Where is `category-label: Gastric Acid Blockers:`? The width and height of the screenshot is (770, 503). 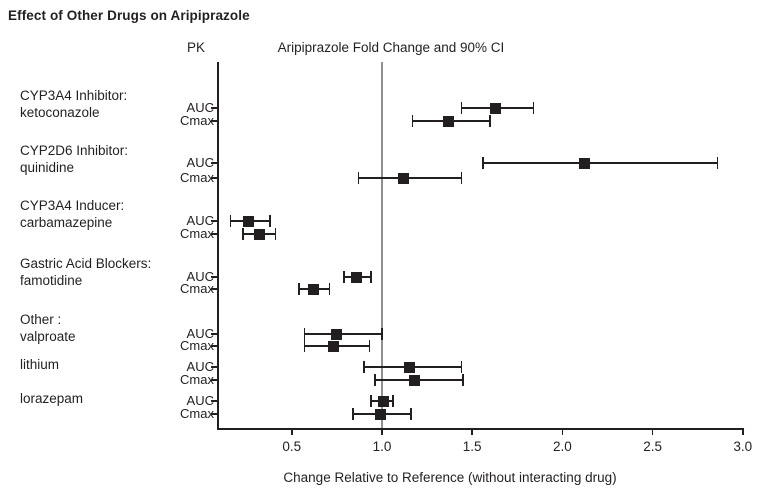
category-label: Gastric Acid Blockers: is located at coordinates (86, 263).